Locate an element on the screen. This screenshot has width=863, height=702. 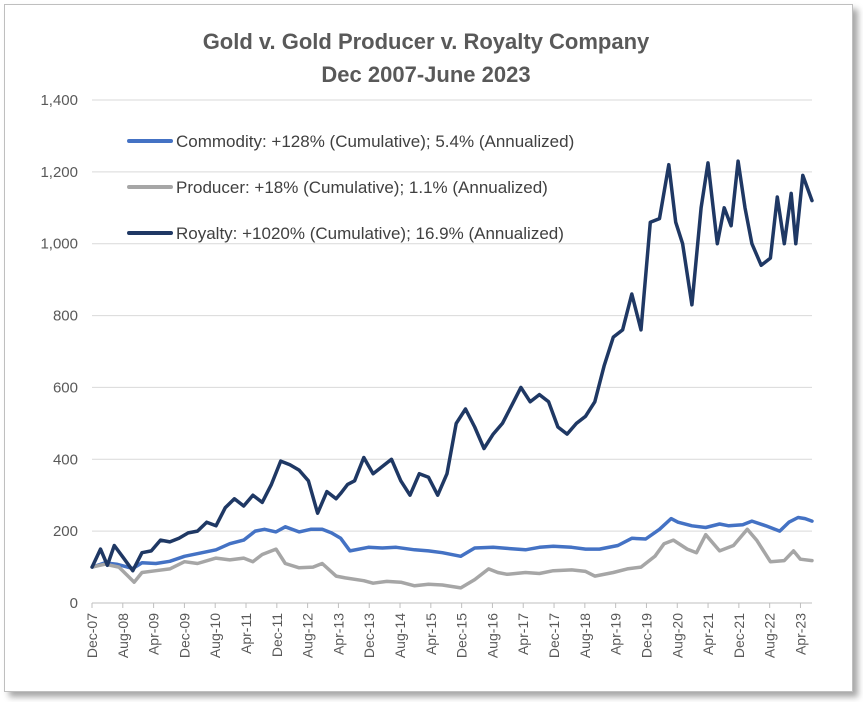
x-tick-label: Dec-21 is located at coordinates (739, 635).